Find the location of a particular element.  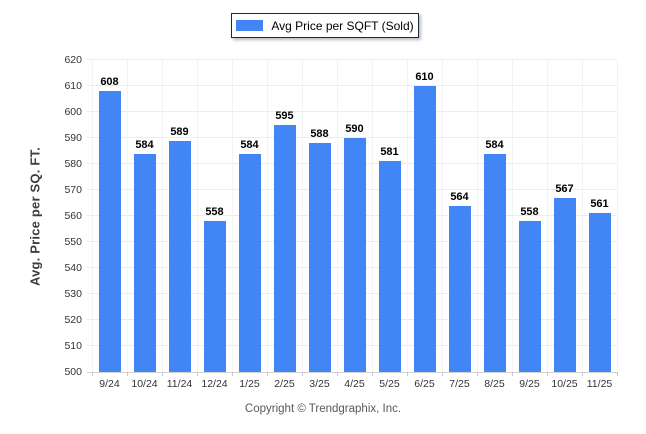

bar-value-label: 590 is located at coordinates (354, 129).